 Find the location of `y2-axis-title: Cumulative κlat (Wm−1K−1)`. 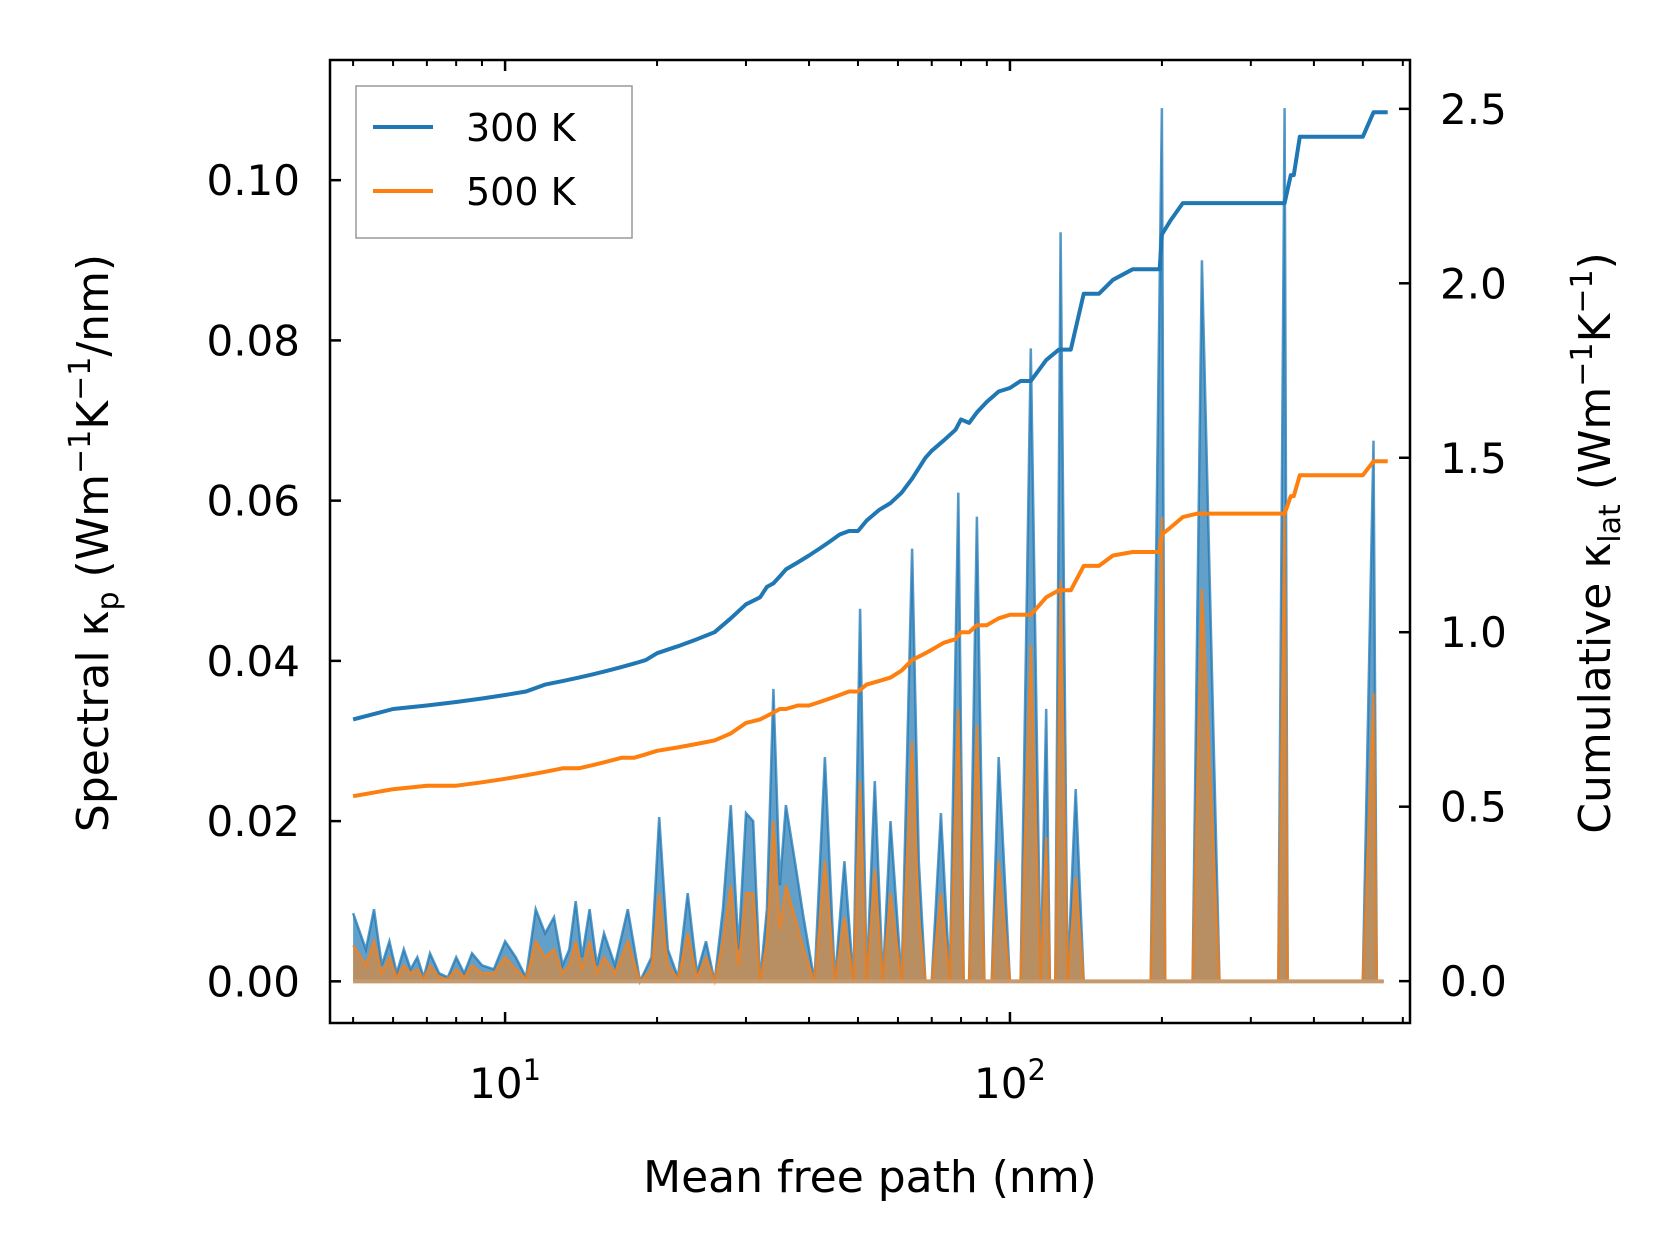

y2-axis-title: Cumulative κlat (Wm−1K−1) is located at coordinates (1596, 543).